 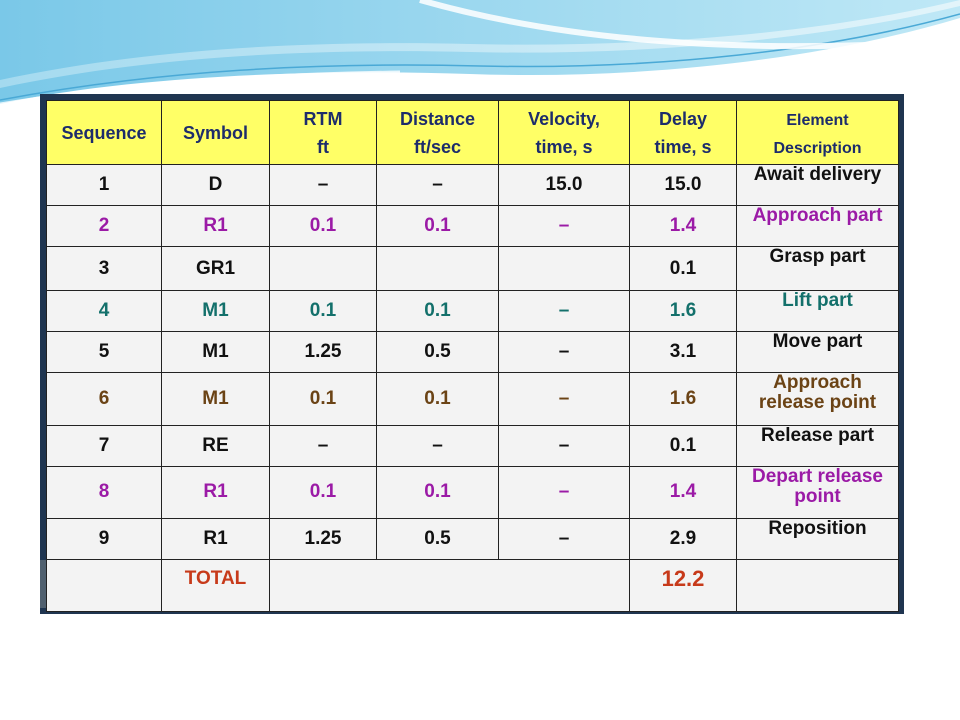 I want to click on header-velocity: Velocity, time, s, so click(x=564, y=132).